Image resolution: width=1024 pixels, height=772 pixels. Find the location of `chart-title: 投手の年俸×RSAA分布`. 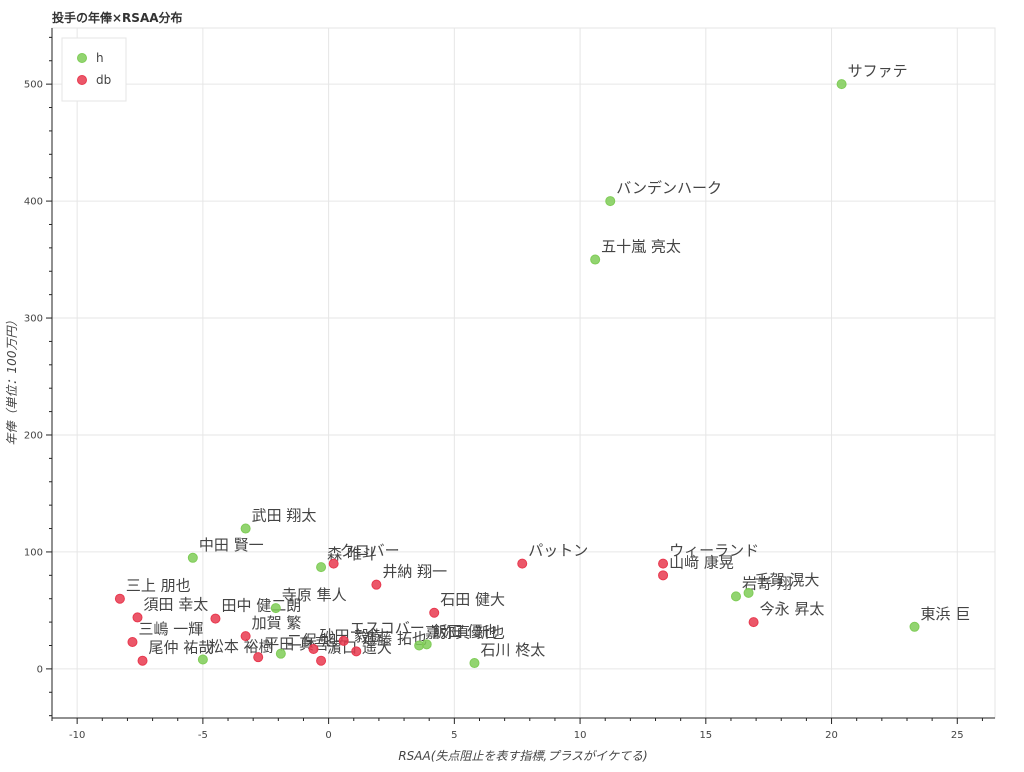

chart-title: 投手の年俸×RSAA分布 is located at coordinates (117, 17).